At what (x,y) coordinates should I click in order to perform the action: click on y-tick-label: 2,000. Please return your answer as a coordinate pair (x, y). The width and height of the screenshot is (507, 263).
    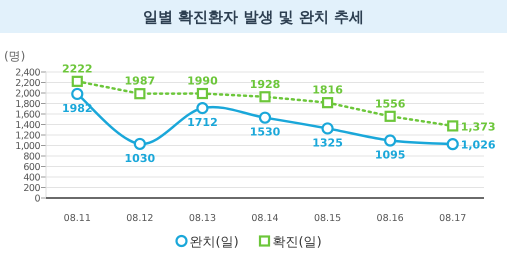
    Looking at the image, I should click on (27, 94).